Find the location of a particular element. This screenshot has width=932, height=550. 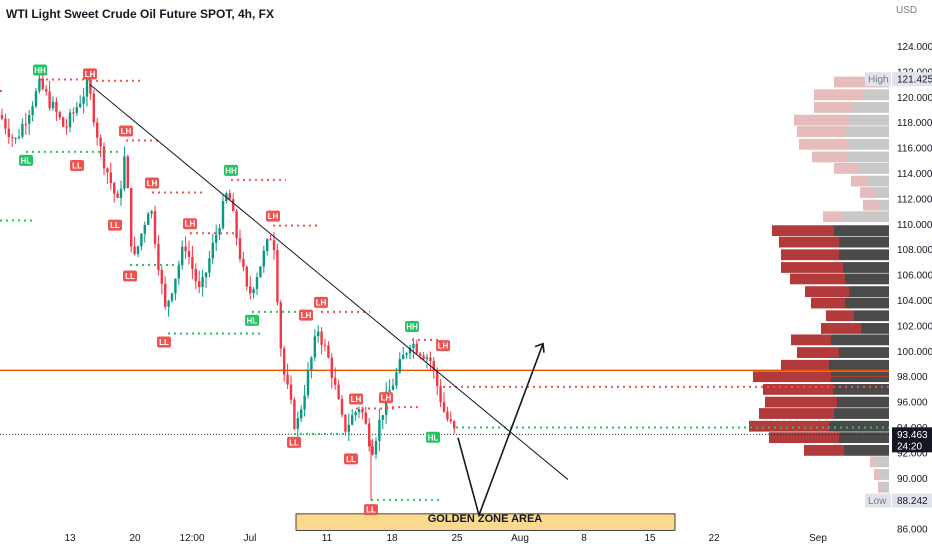

golden-zone-label: GOLDEN ZONE AREA is located at coordinates (485, 519).